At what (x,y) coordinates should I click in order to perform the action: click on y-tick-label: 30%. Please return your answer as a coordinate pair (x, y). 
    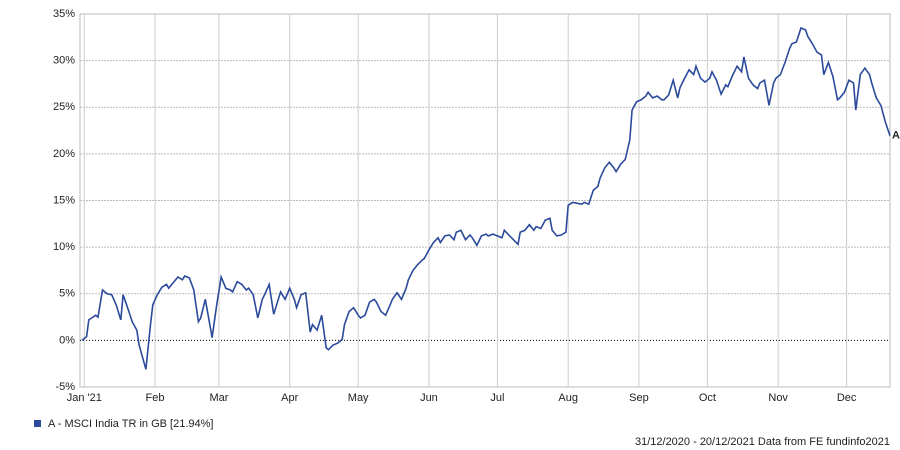
    Looking at the image, I should click on (64, 61).